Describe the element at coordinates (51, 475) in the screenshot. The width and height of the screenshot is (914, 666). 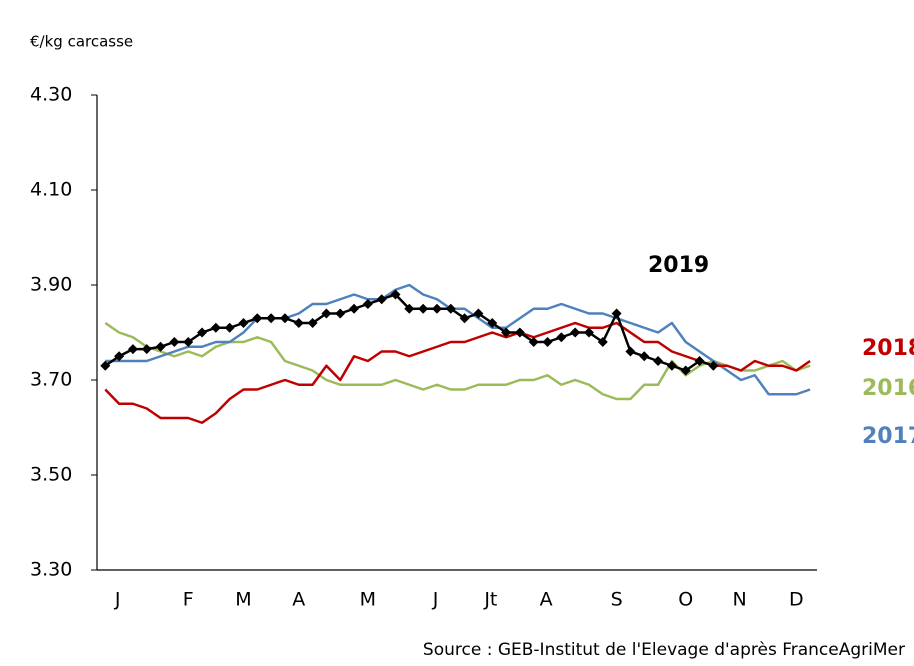
I see `y-tick-label: 3.50` at that location.